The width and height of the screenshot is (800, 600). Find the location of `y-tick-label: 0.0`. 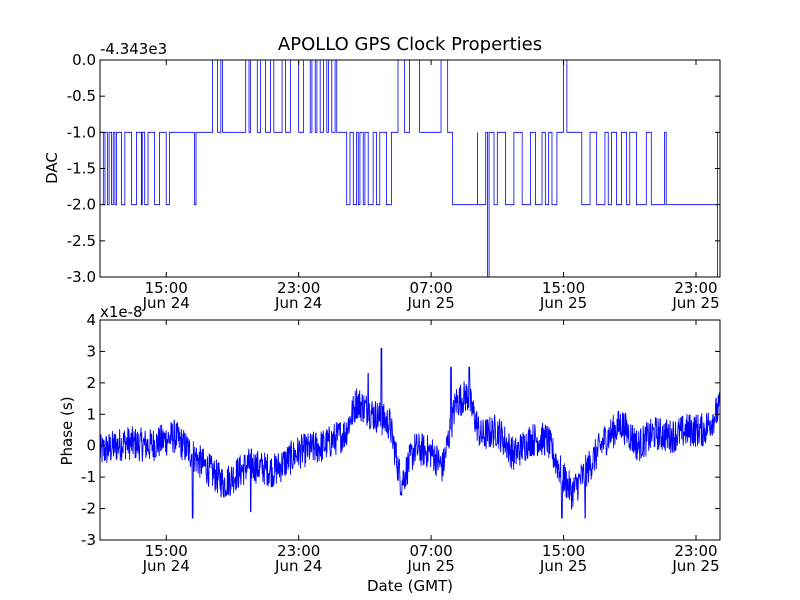

y-tick-label: 0.0 is located at coordinates (84, 60).